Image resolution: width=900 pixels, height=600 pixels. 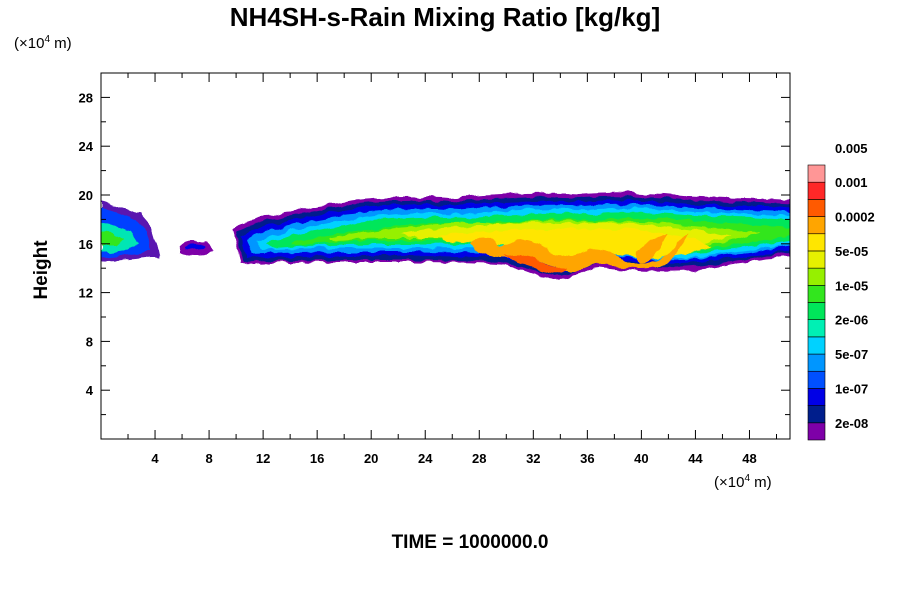 What do you see at coordinates (86, 146) in the screenshot?
I see `y-tick-label: 24` at bounding box center [86, 146].